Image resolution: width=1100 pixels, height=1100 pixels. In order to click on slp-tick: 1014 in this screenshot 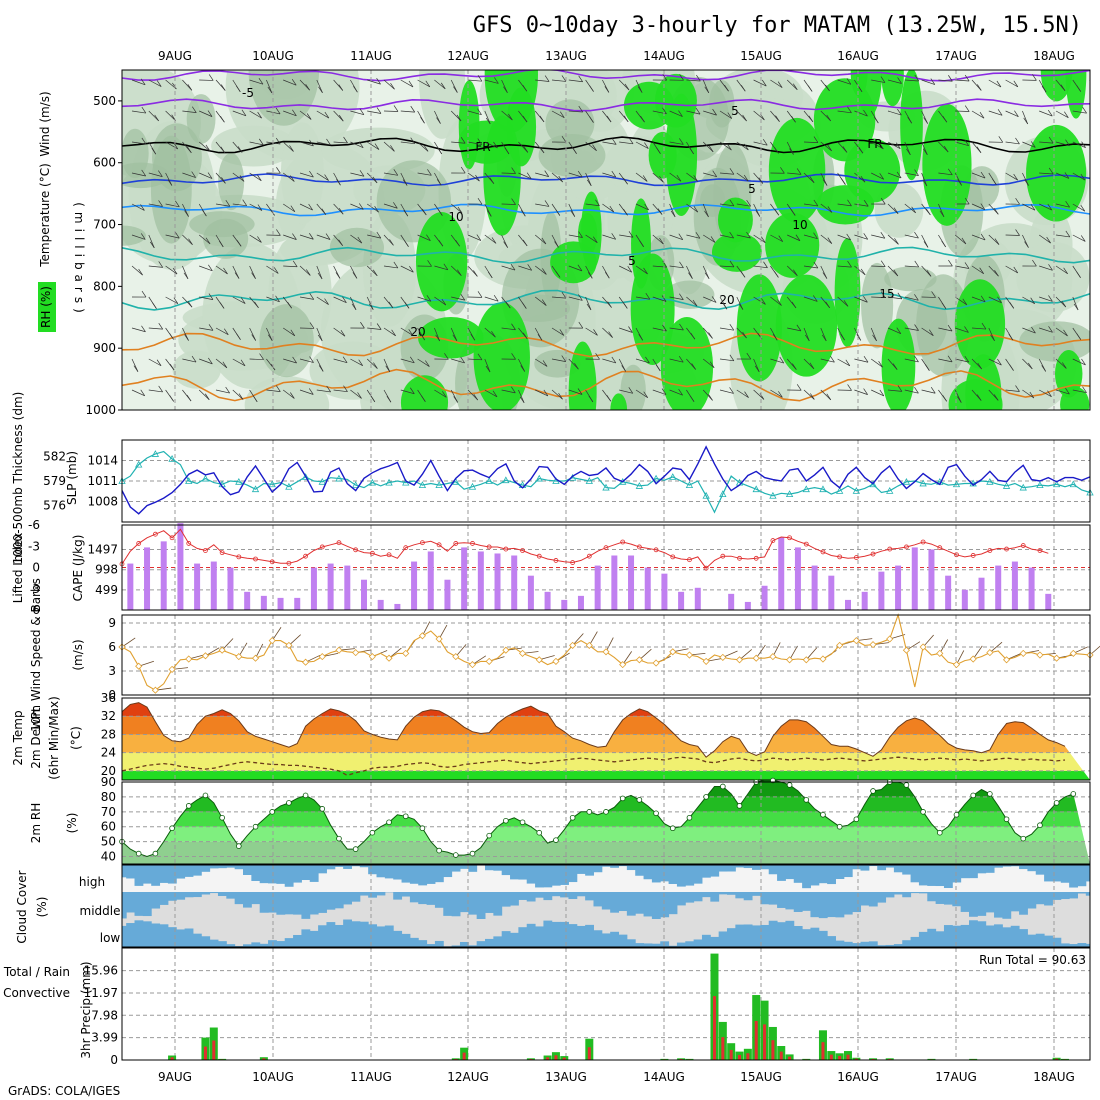, I will do `click(102, 461)`.